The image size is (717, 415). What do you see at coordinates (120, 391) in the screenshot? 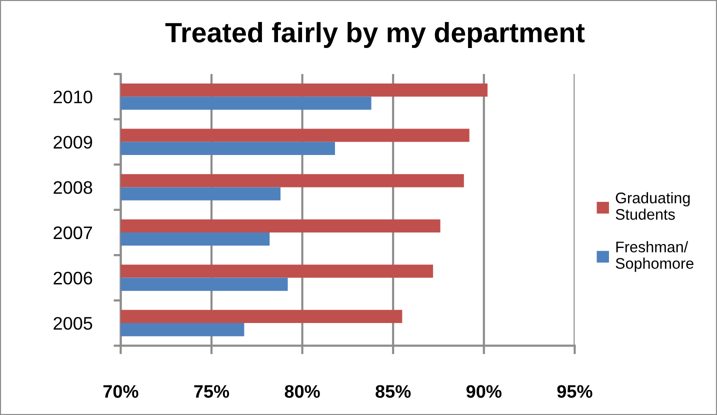
I see `x-tick-label: 70%` at bounding box center [120, 391].